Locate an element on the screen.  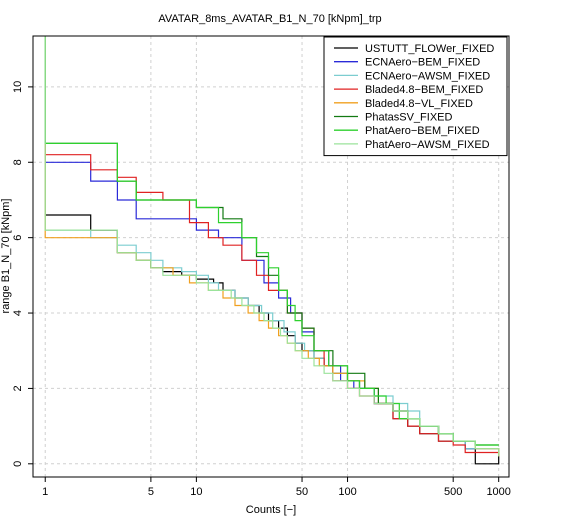
x-tick-label: 10 is located at coordinates (196, 492).